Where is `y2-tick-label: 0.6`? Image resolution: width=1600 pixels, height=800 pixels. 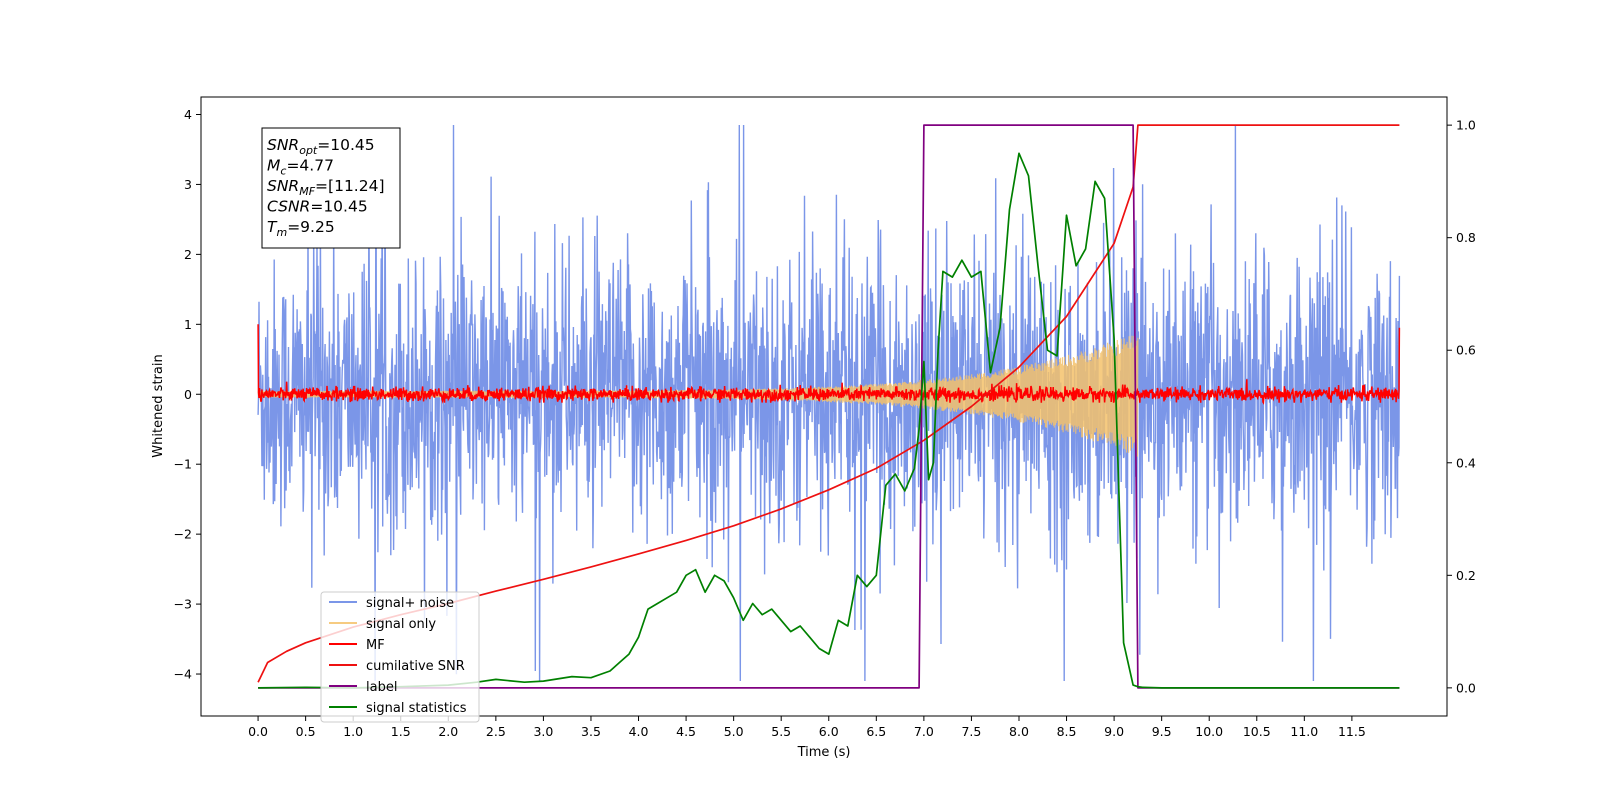
y2-tick-label: 0.6 is located at coordinates (1466, 350).